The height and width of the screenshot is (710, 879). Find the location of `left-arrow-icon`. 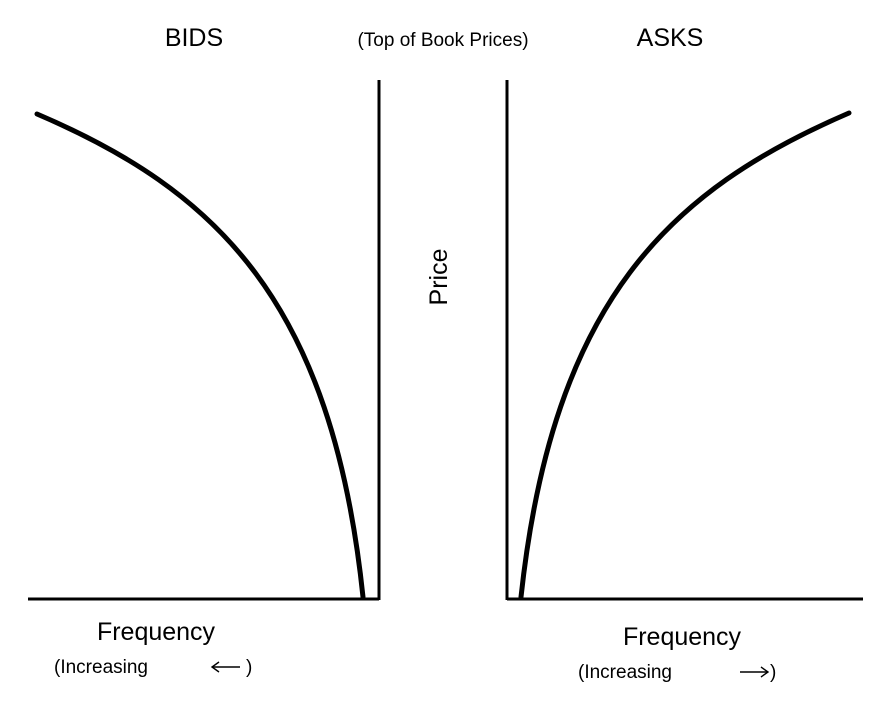

left-arrow-icon is located at coordinates (225, 667).